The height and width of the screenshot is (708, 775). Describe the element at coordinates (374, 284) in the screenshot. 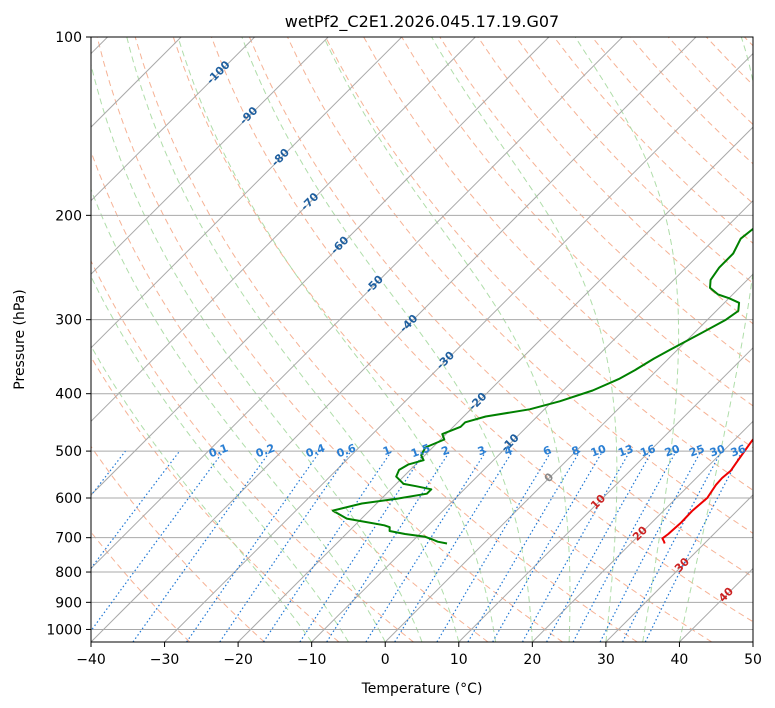

I see `isotherm-label: -50` at that location.